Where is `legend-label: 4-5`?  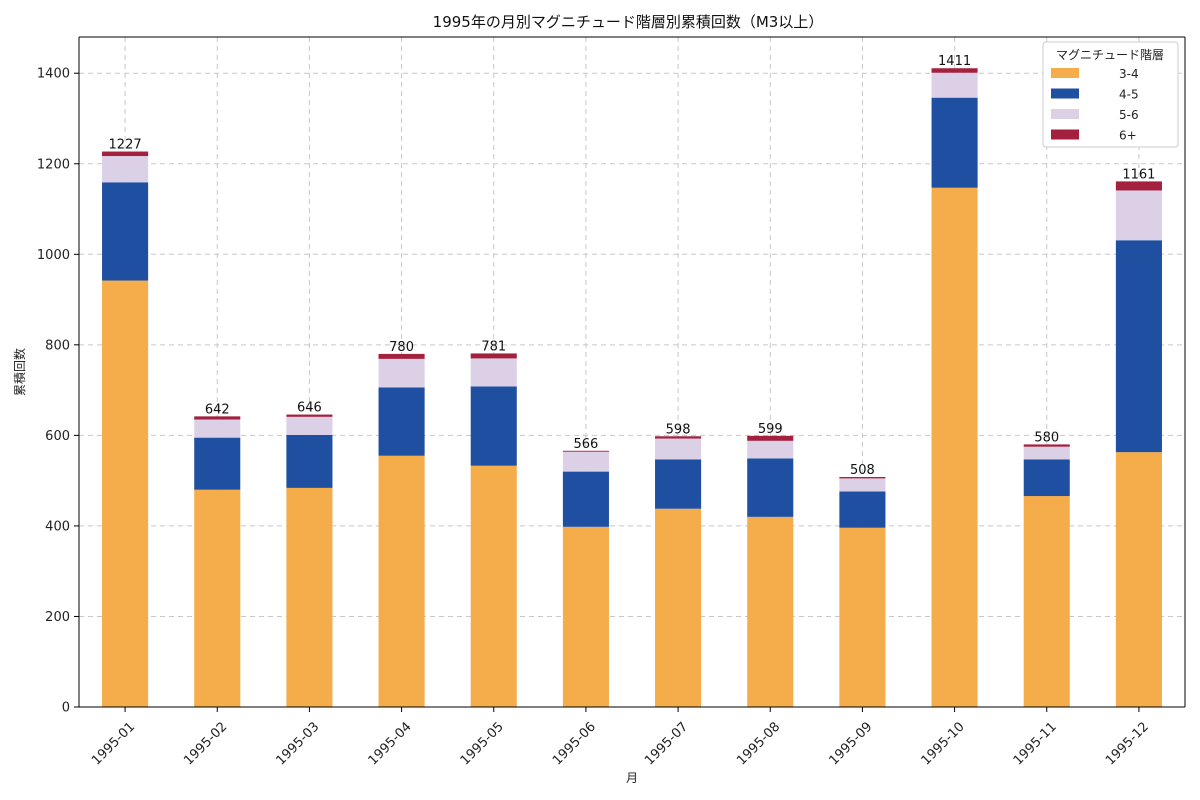 legend-label: 4-5 is located at coordinates (1129, 95).